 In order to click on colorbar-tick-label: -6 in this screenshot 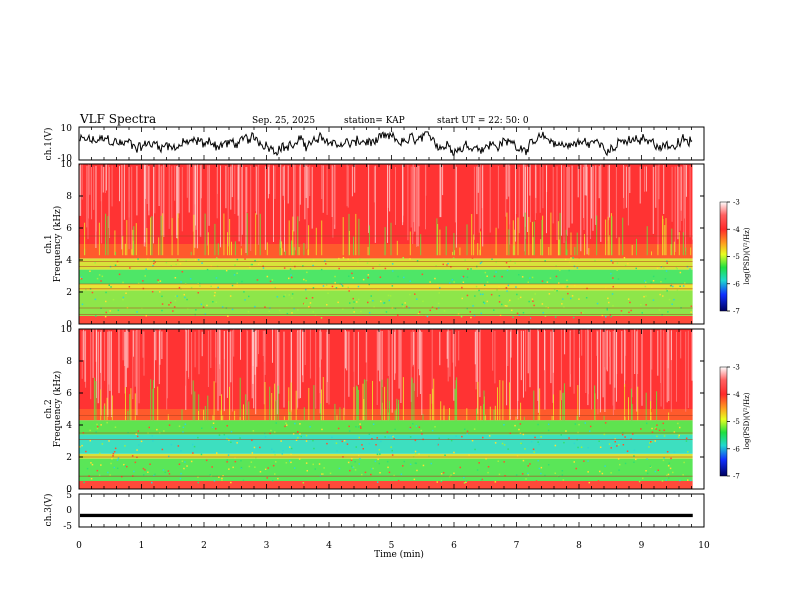, I will do `click(736, 449)`.